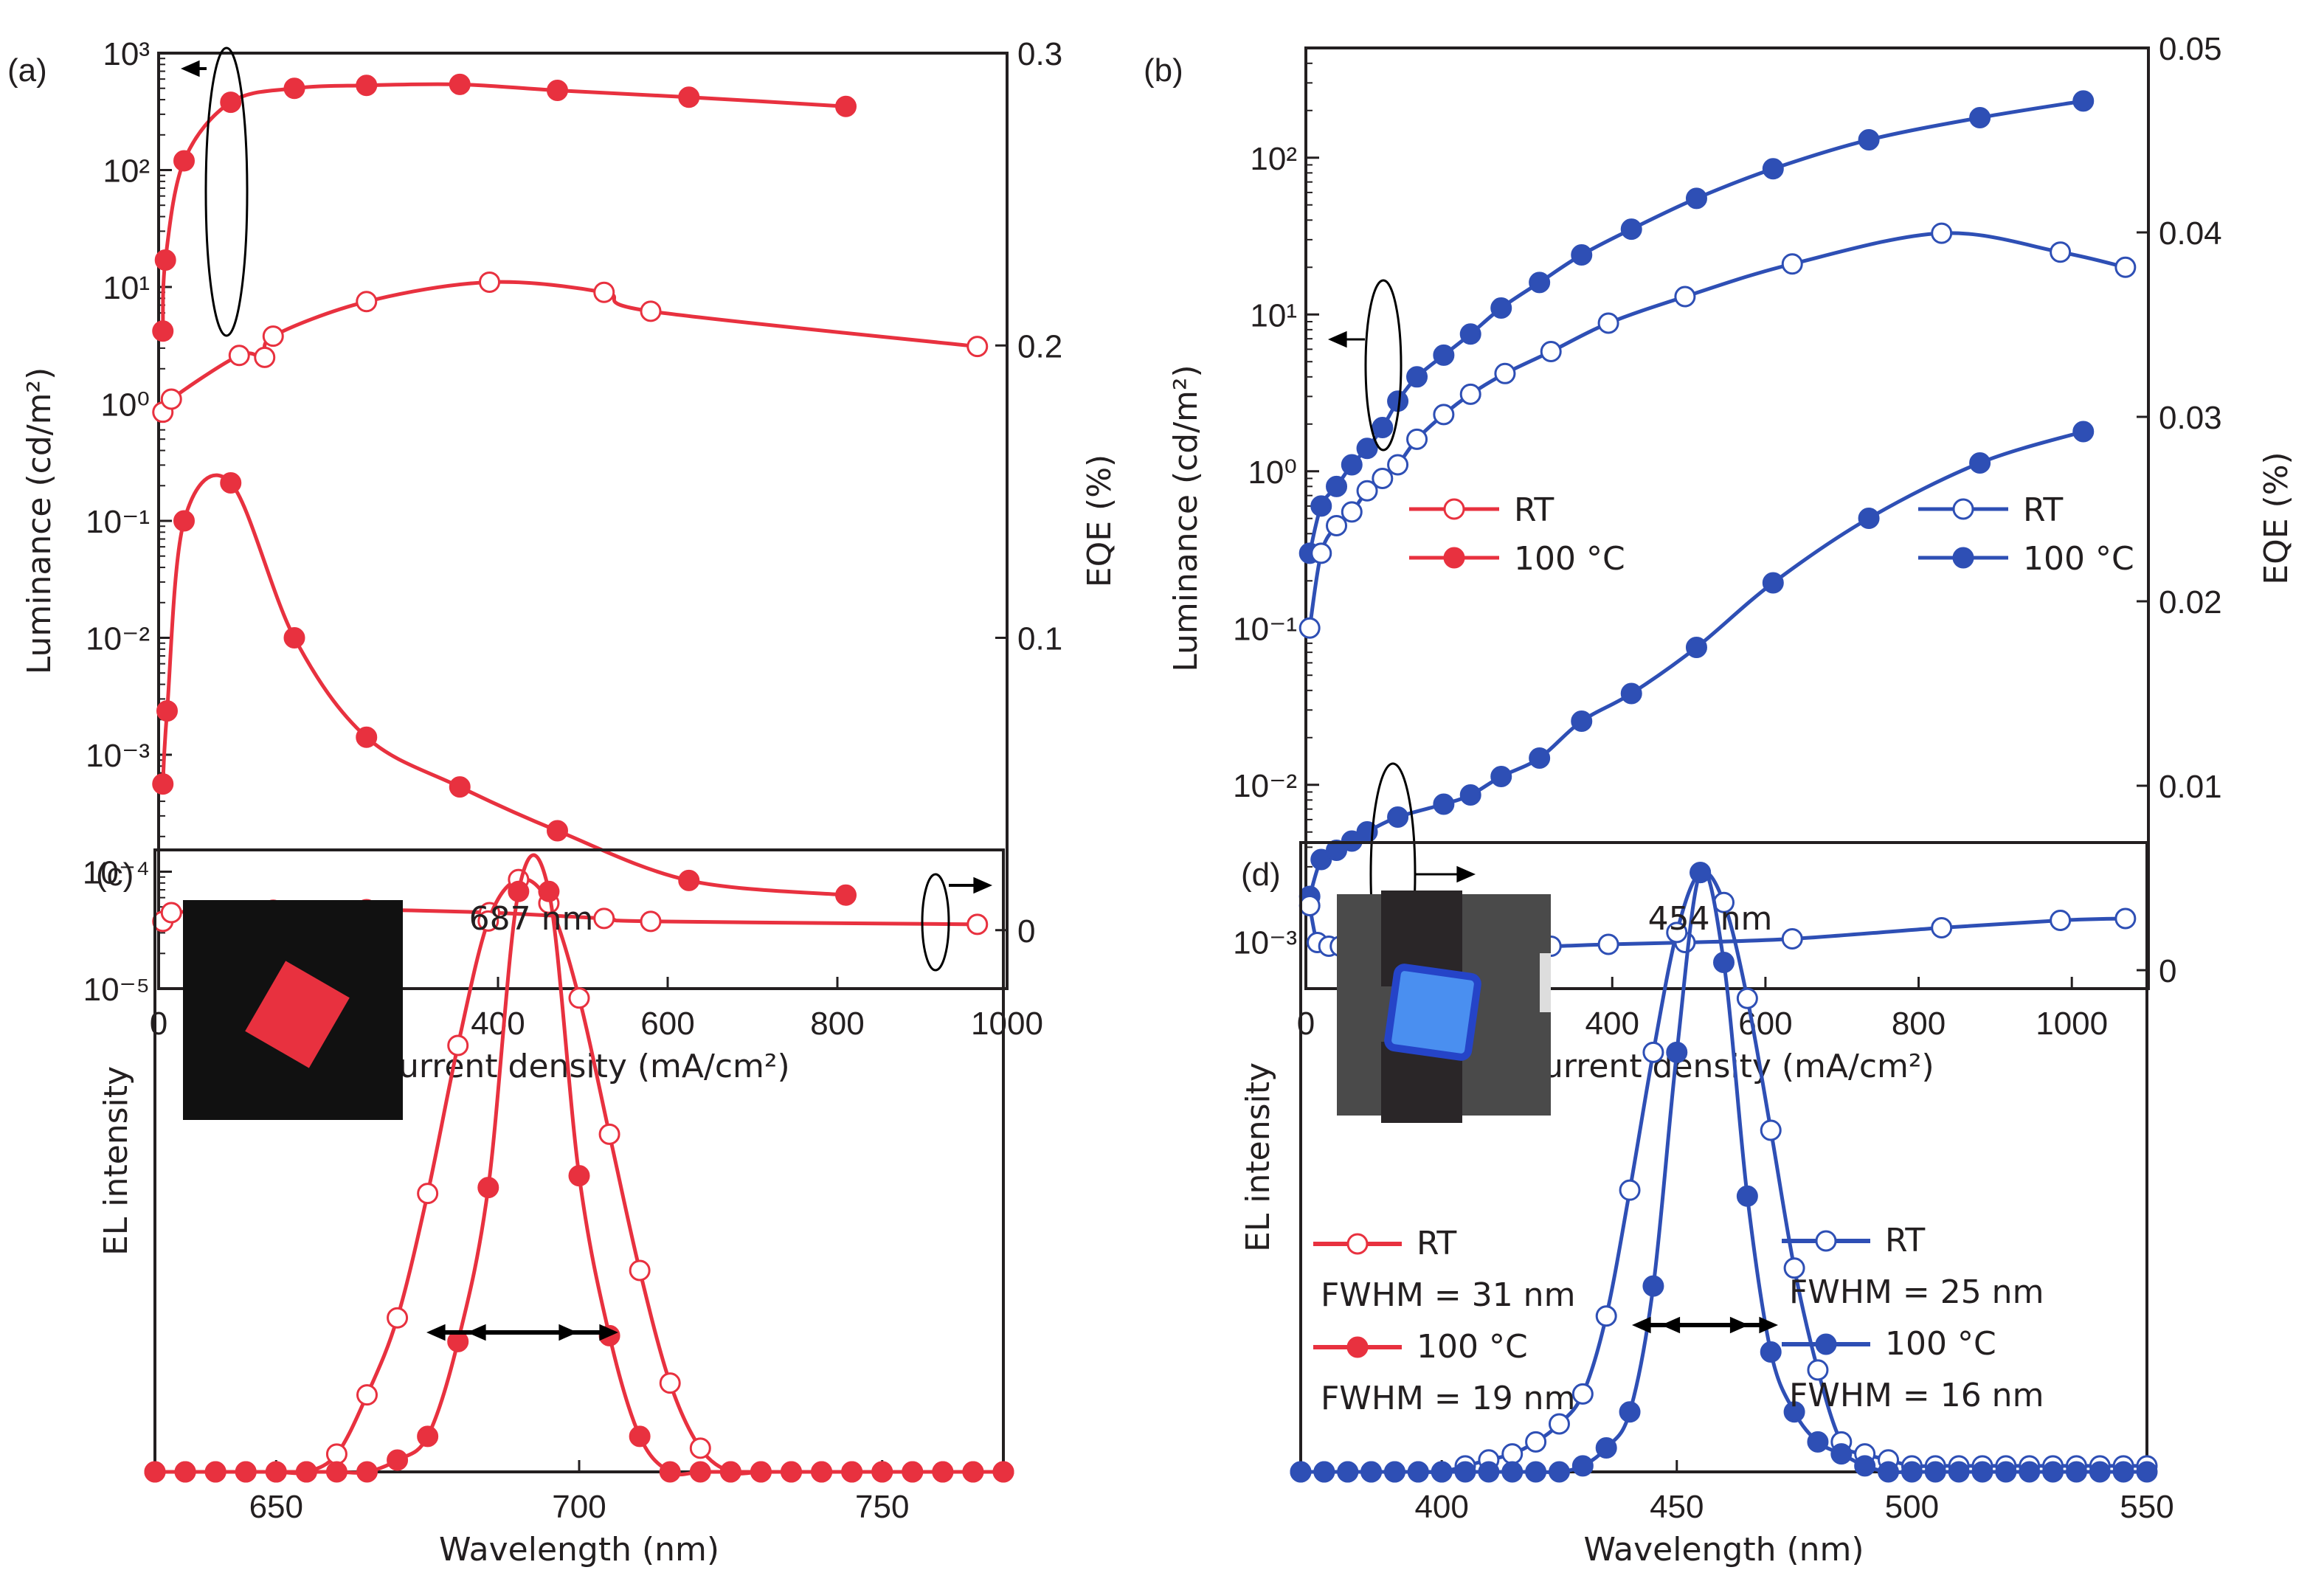  I want to click on x-tick-label: 0, so click(158, 1024).